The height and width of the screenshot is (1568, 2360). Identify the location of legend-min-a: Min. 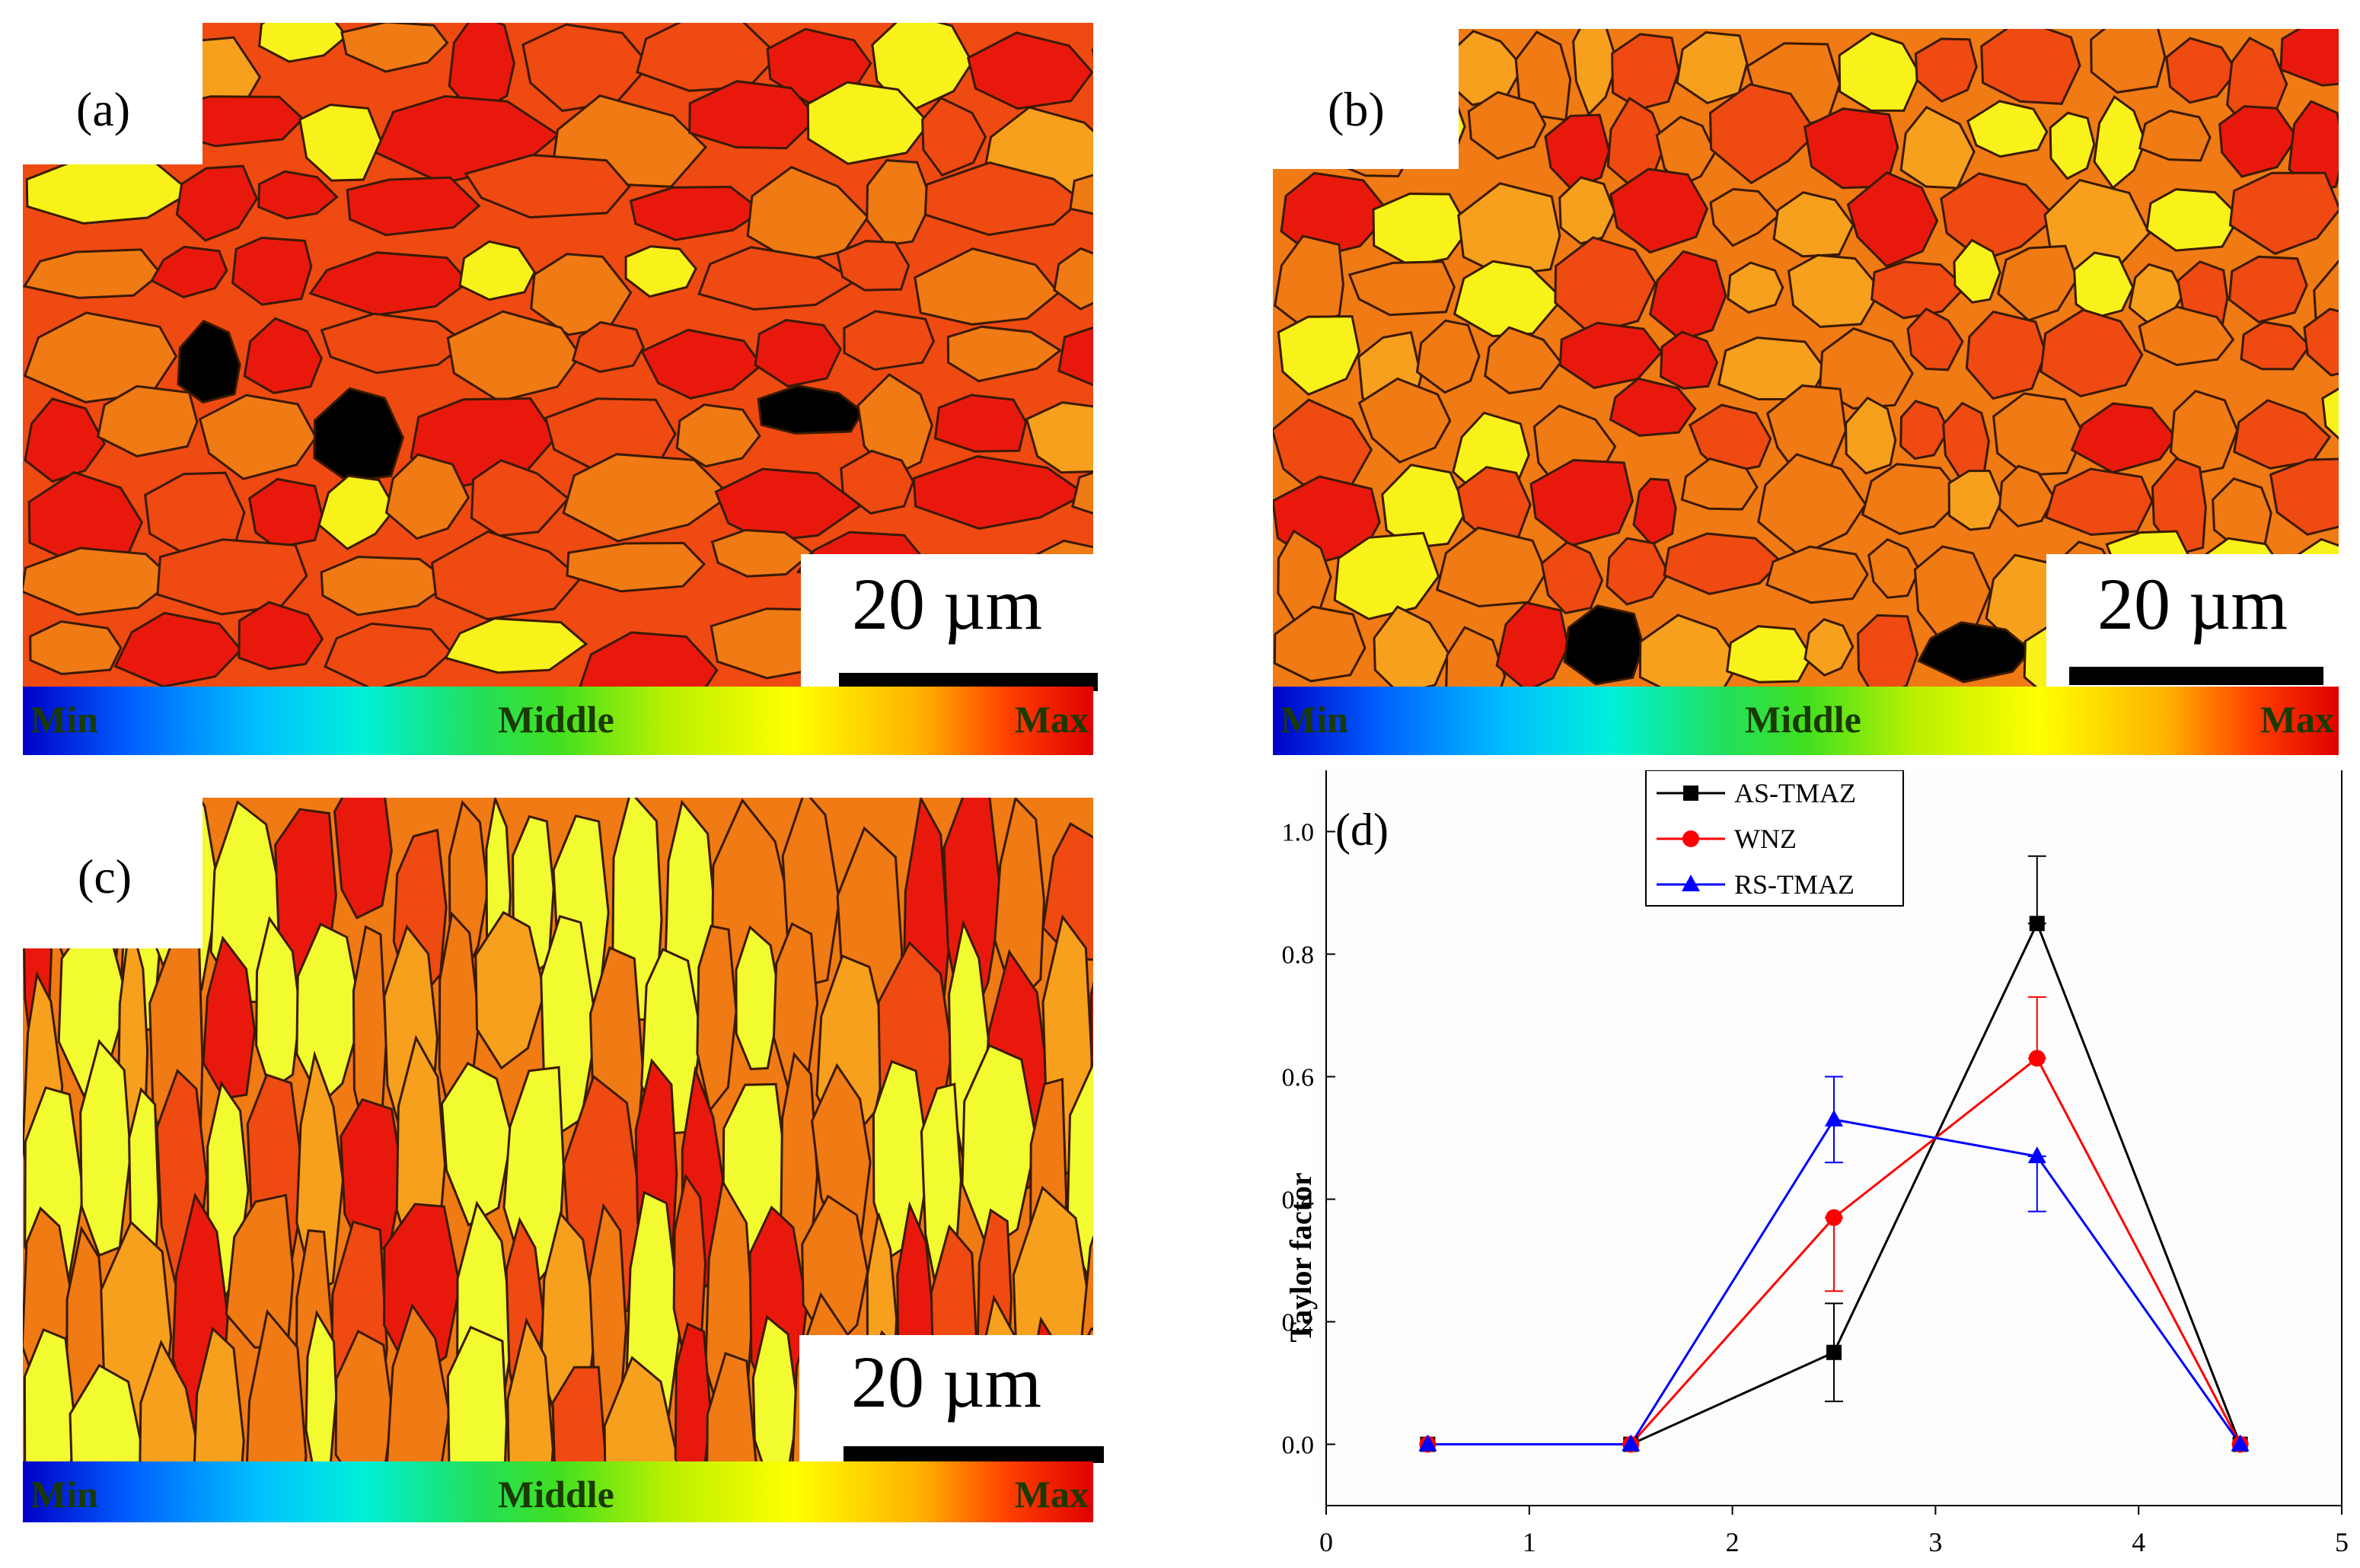
(64, 719).